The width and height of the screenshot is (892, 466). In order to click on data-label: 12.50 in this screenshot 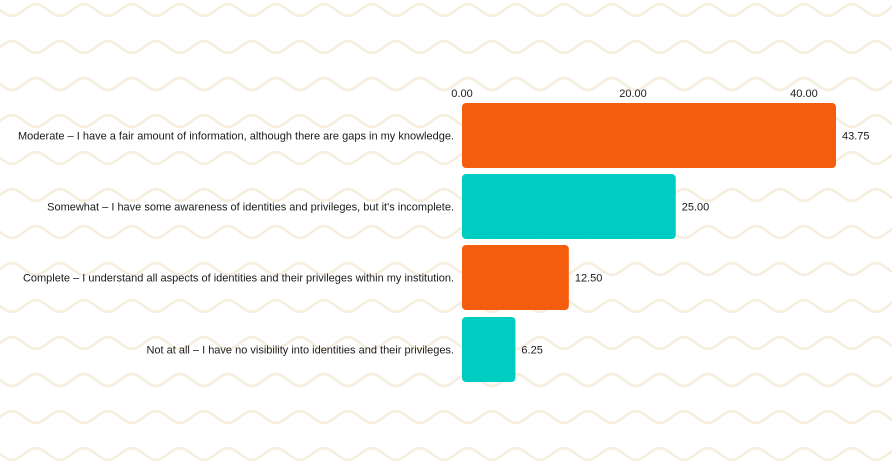, I will do `click(589, 279)`.